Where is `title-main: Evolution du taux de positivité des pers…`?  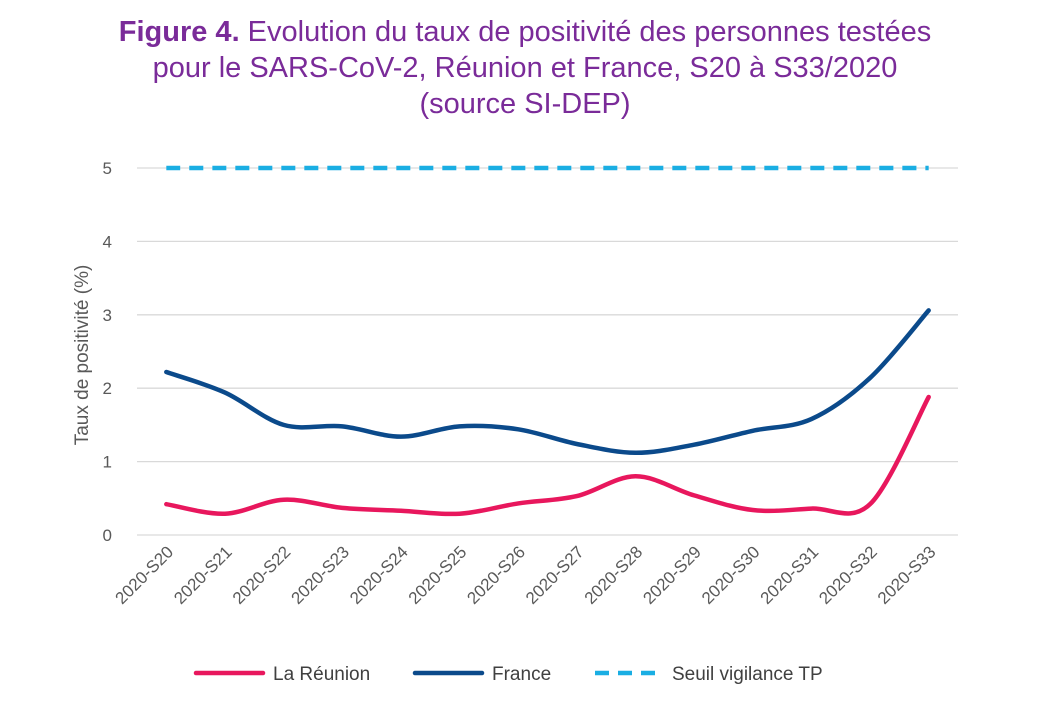 title-main: Evolution du taux de positivité des pers… is located at coordinates (585, 32).